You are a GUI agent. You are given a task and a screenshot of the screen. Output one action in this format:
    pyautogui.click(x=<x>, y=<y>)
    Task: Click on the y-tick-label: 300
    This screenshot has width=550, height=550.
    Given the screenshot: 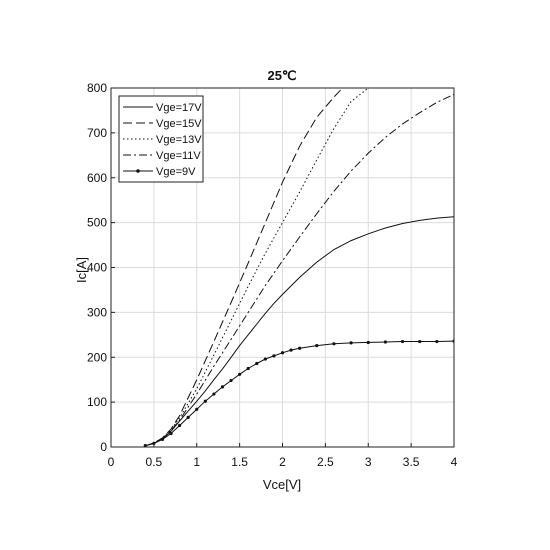 What is the action you would take?
    pyautogui.click(x=97, y=312)
    